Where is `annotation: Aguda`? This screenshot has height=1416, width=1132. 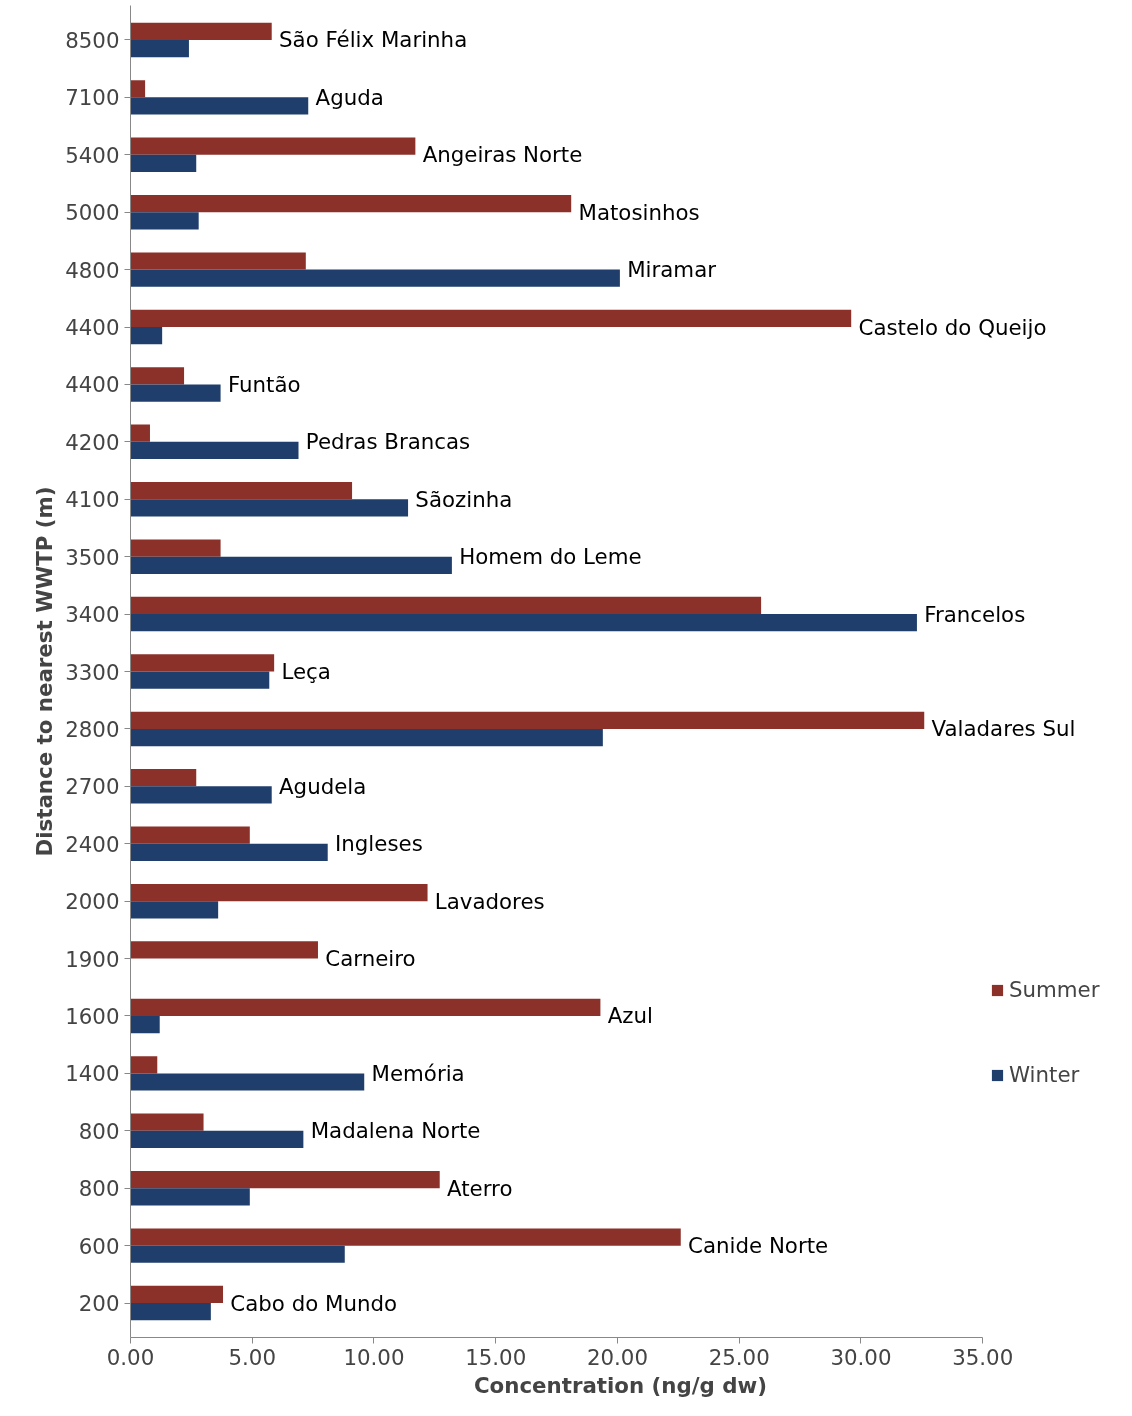
annotation: Aguda is located at coordinates (349, 97).